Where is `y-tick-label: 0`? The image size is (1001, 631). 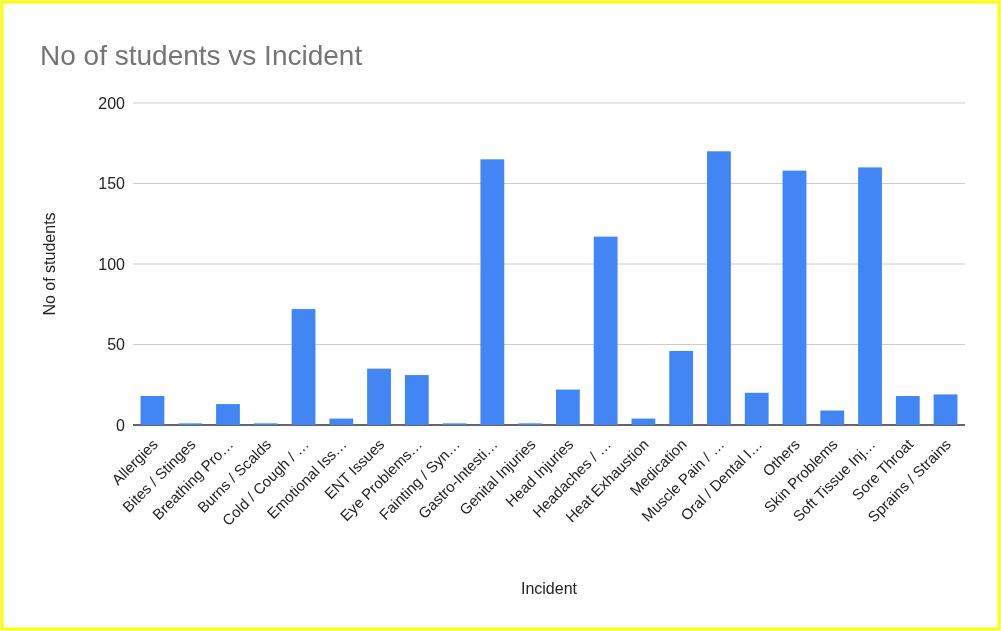 y-tick-label: 0 is located at coordinates (121, 425).